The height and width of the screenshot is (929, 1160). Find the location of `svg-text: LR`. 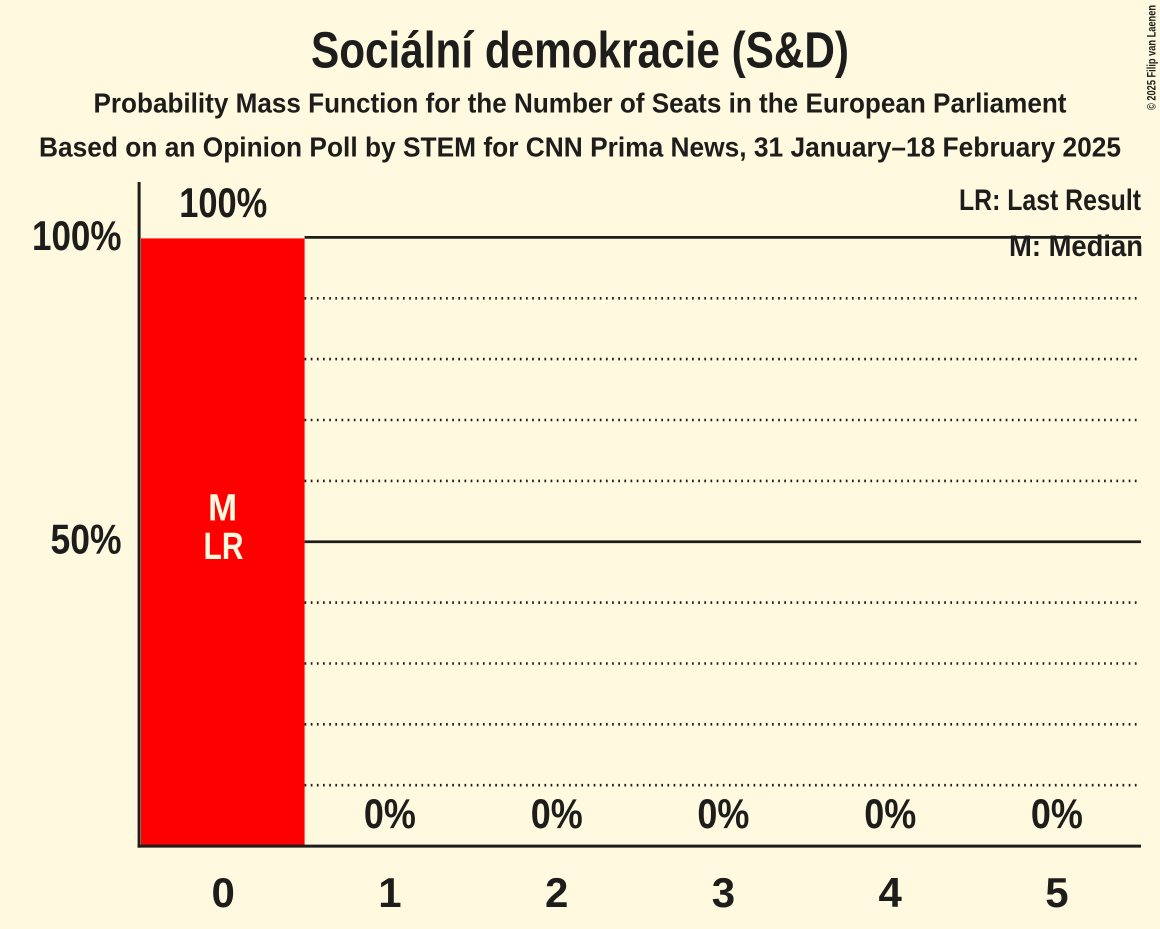

svg-text: LR is located at coordinates (224, 547).